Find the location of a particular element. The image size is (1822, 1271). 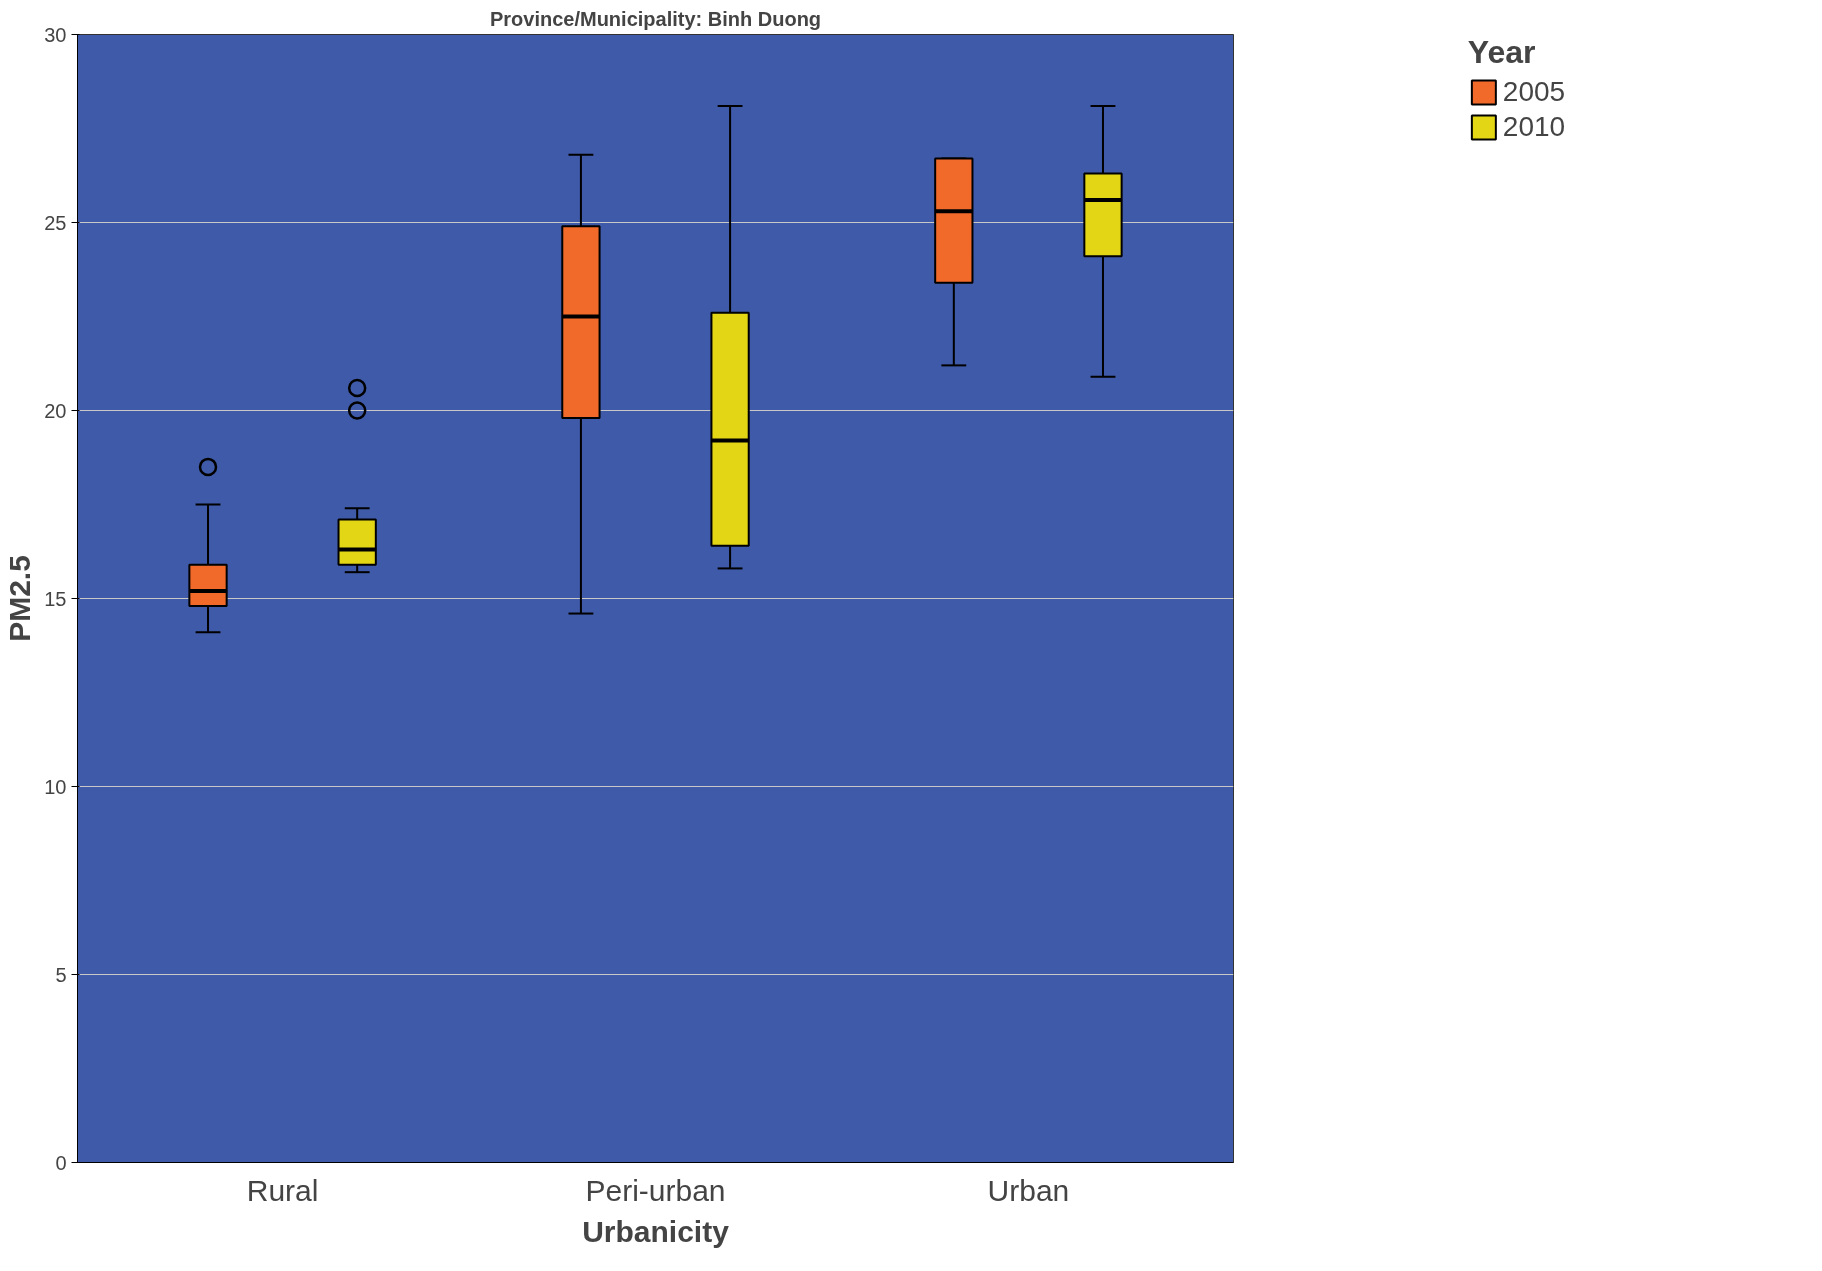

y-axis-title: PM2.5 is located at coordinates (20, 598).